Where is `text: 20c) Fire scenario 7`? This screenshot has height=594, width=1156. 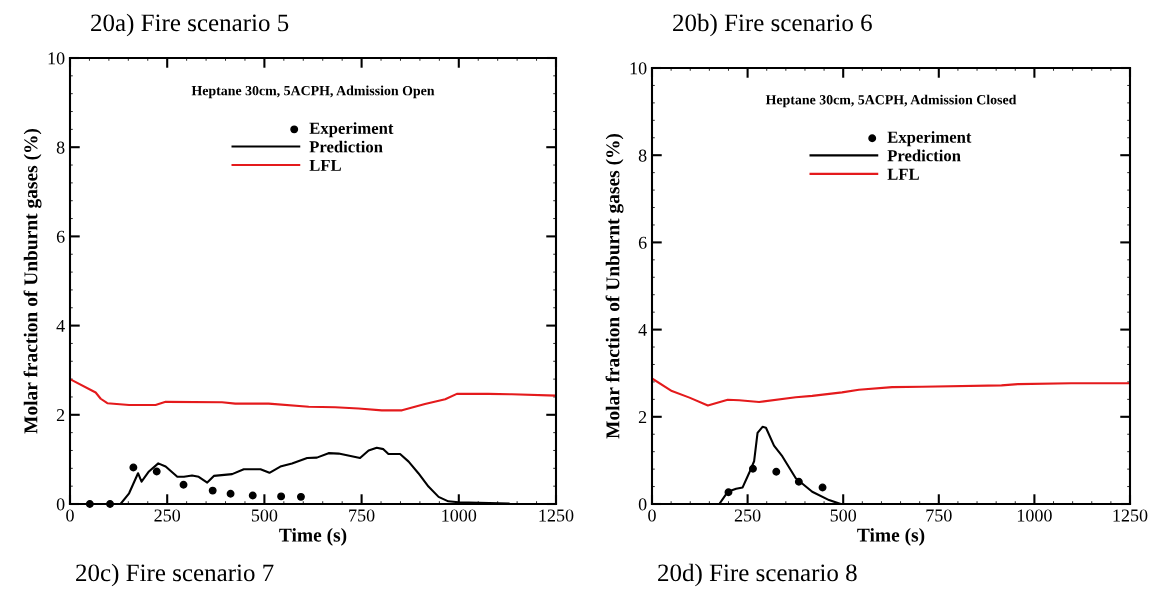 text: 20c) Fire scenario 7 is located at coordinates (175, 575).